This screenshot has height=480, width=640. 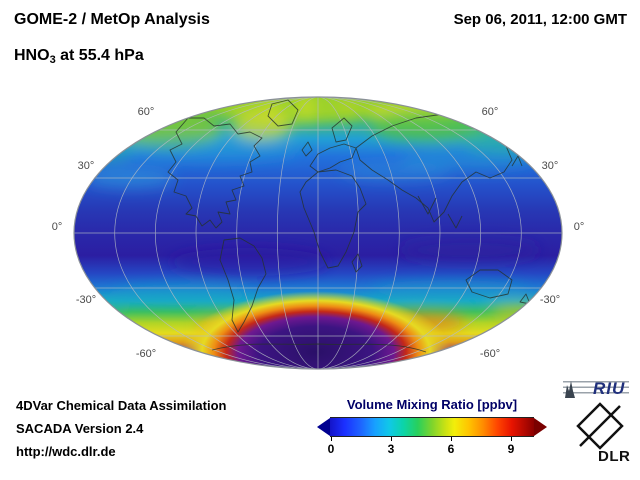 I want to click on colorbar-tick-label-0: 0, so click(x=331, y=449).